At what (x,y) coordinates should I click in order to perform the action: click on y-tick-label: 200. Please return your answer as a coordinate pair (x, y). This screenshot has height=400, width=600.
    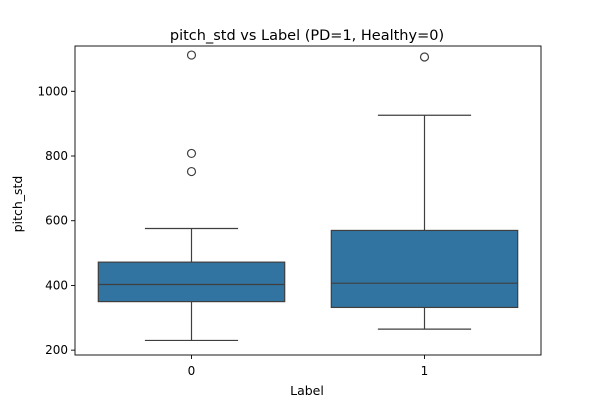
    Looking at the image, I should click on (56, 350).